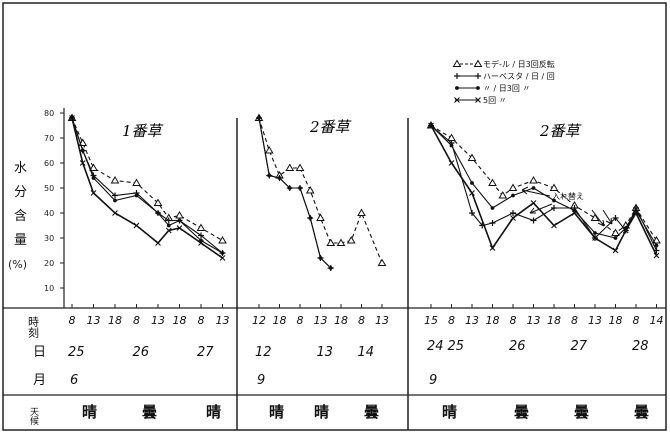  I want to click on y-tick-label: 20, so click(49, 263).